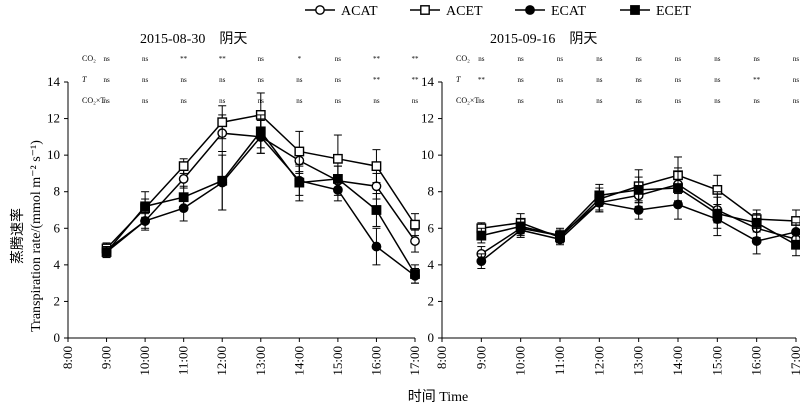 Image resolution: width=800 pixels, height=408 pixels. Describe the element at coordinates (543, 39) in the screenshot. I see `panel-title: 2015-09-16 阴天` at that location.